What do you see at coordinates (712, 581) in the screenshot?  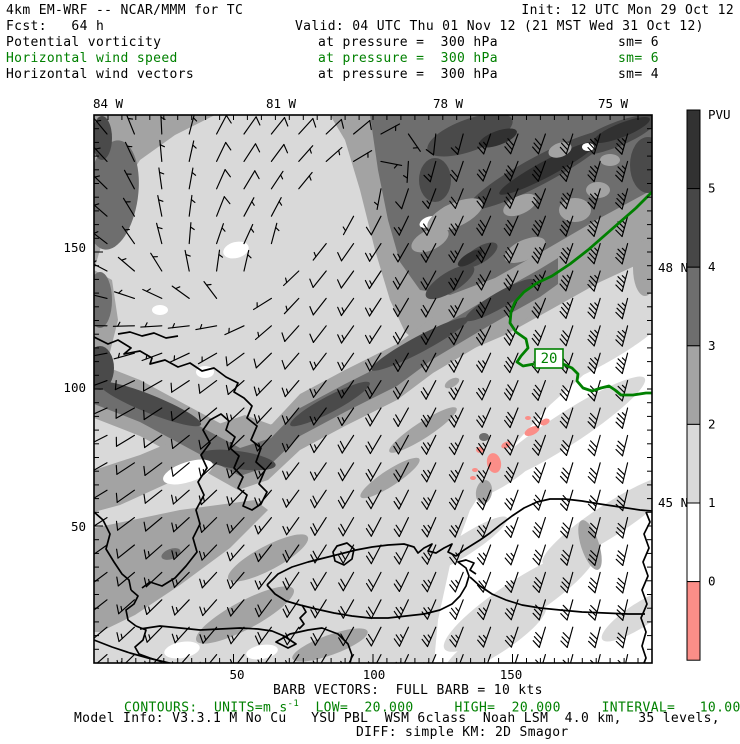 I see `colorbar-tick: 0` at bounding box center [712, 581].